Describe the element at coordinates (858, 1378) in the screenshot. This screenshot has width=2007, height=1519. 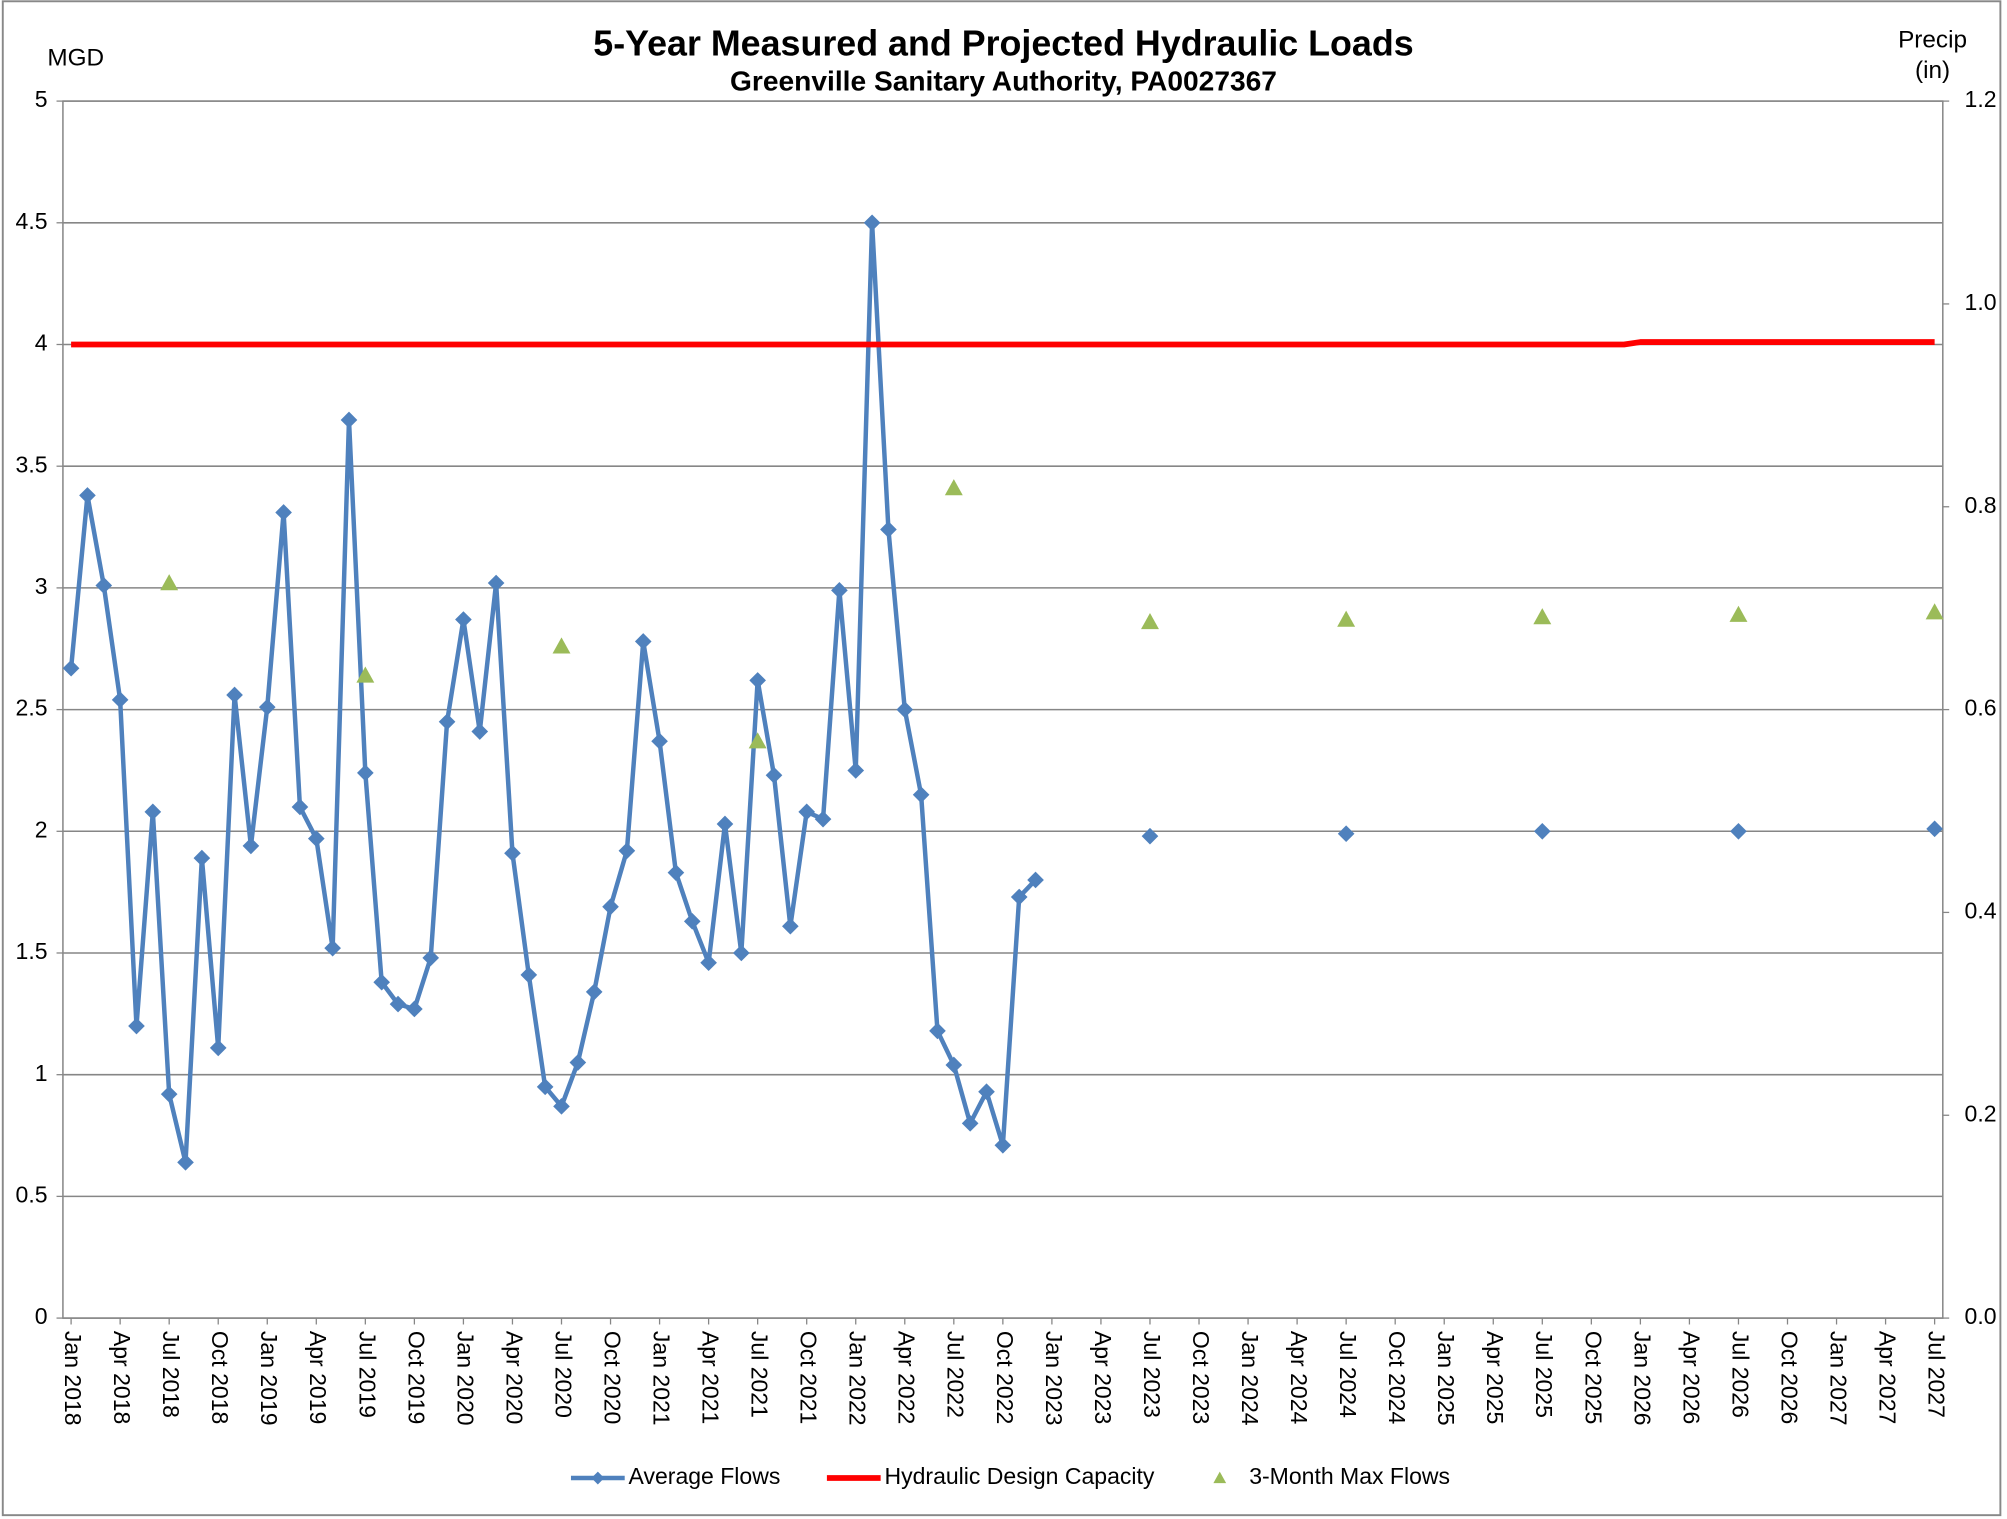
I see `x-tick-label: Jan 2022` at that location.